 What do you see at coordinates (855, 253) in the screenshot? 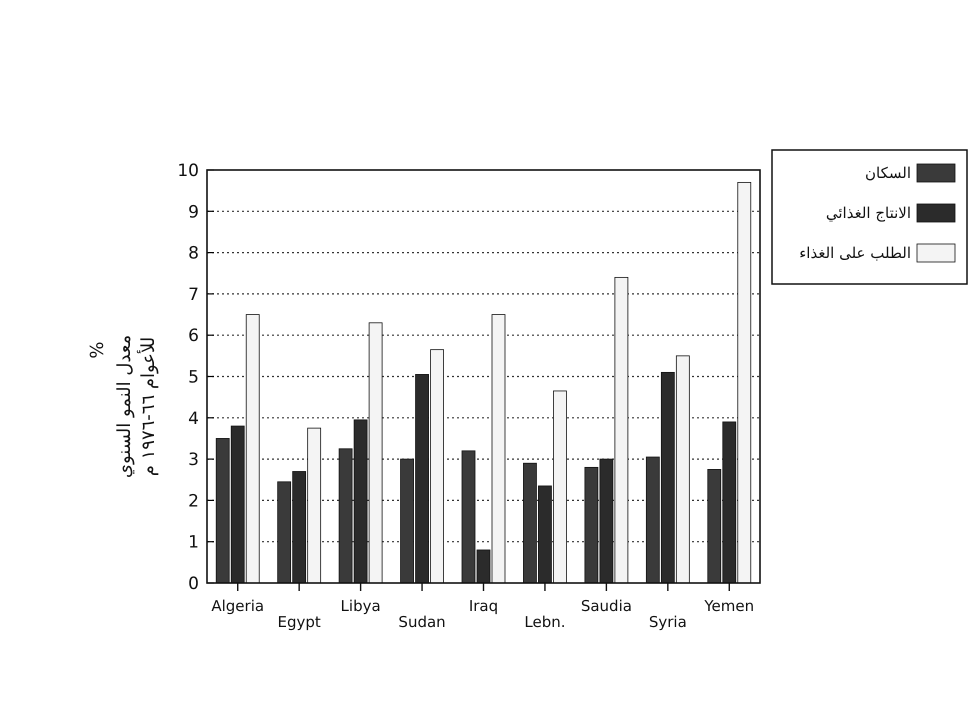
I see `legend-label: الطلب على الغذاء` at bounding box center [855, 253].